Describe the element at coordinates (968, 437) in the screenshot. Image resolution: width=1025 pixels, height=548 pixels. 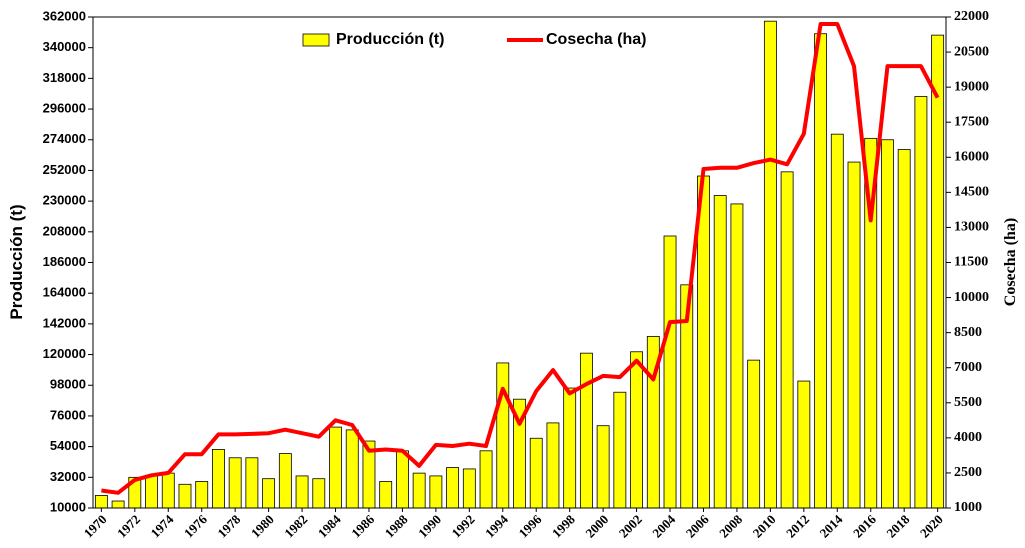
I see `y2-tick-label: 4000` at that location.